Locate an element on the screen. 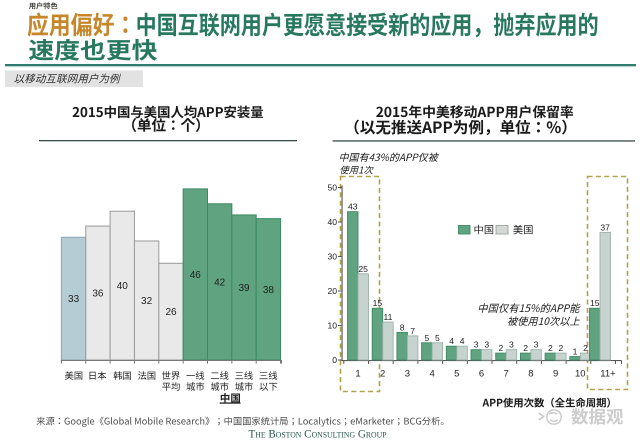 The width and height of the screenshot is (640, 443). svg-text: 20 is located at coordinates (332, 291).